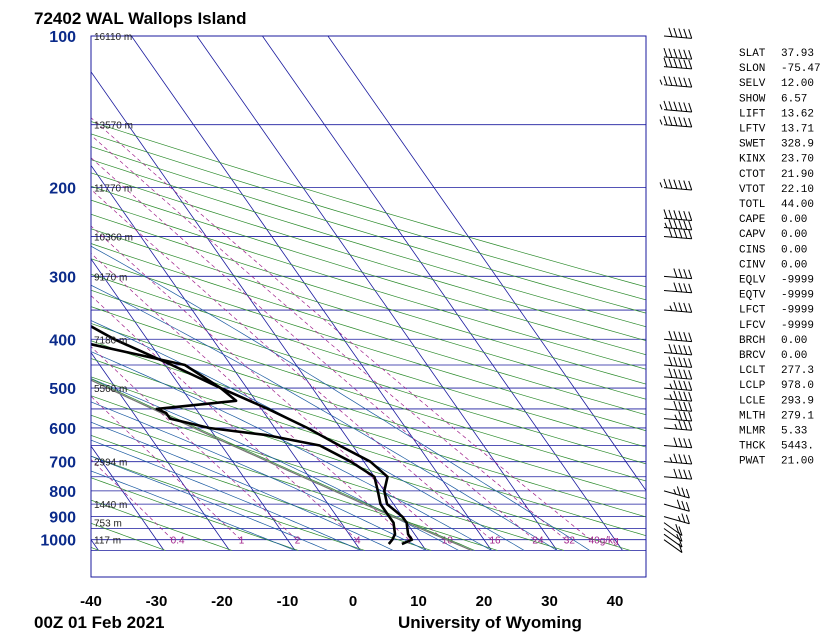  Describe the element at coordinates (298, 541) in the screenshot. I see `mixing-ratio-label: 2` at that location.